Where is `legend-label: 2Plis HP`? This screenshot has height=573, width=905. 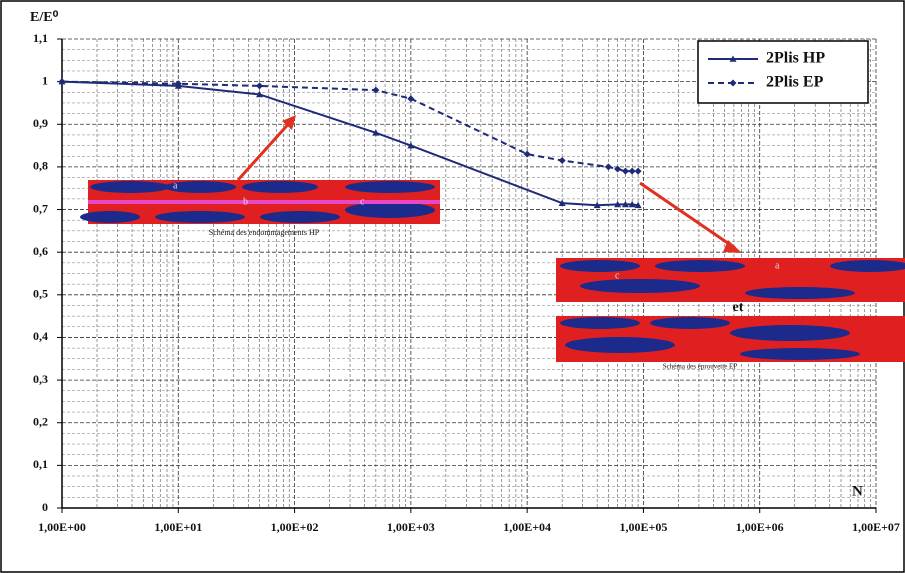
legend-label: 2Plis HP is located at coordinates (795, 58).